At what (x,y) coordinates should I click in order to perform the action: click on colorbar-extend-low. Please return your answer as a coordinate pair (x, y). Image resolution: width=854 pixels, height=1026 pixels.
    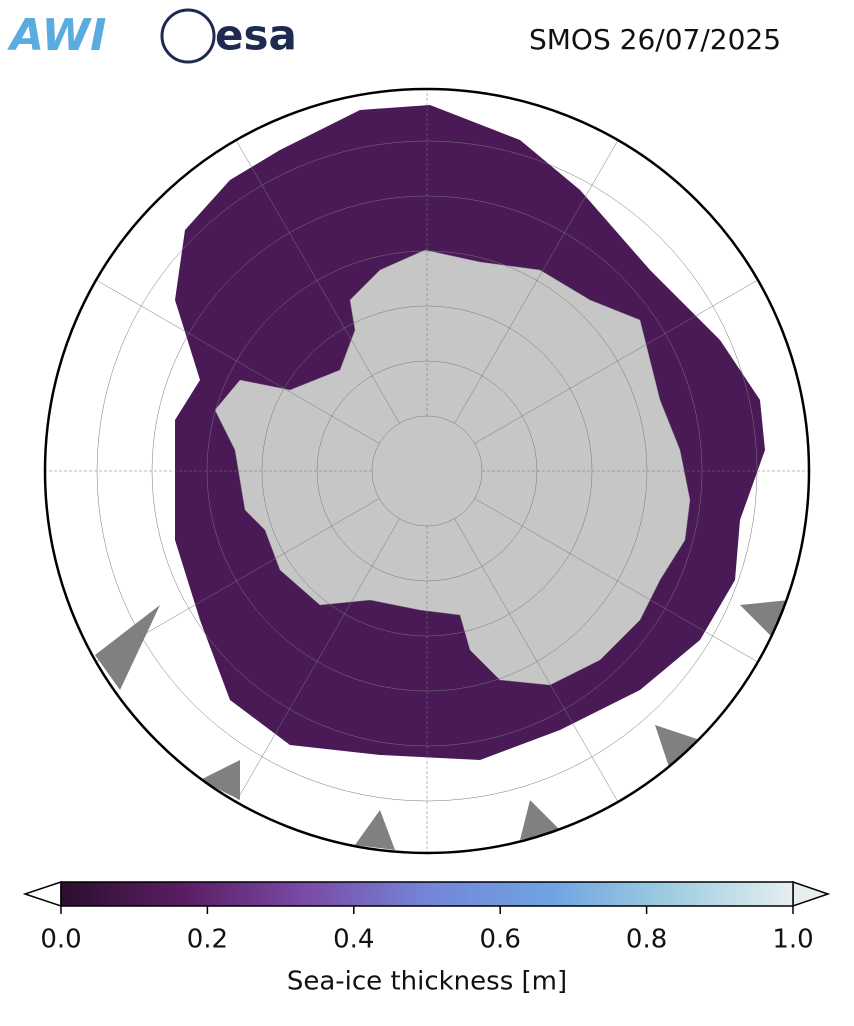
    Looking at the image, I should click on (42, 894).